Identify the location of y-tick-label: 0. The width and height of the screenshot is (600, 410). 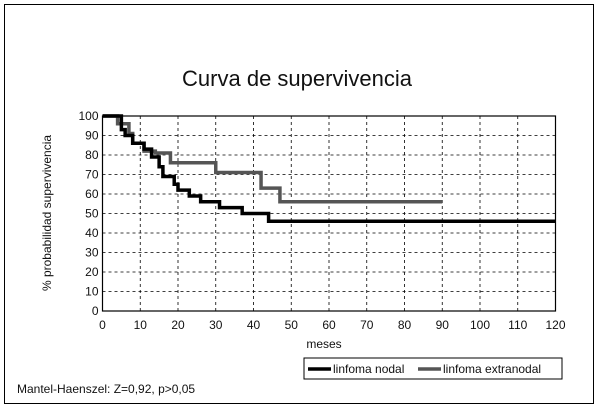
(95, 311).